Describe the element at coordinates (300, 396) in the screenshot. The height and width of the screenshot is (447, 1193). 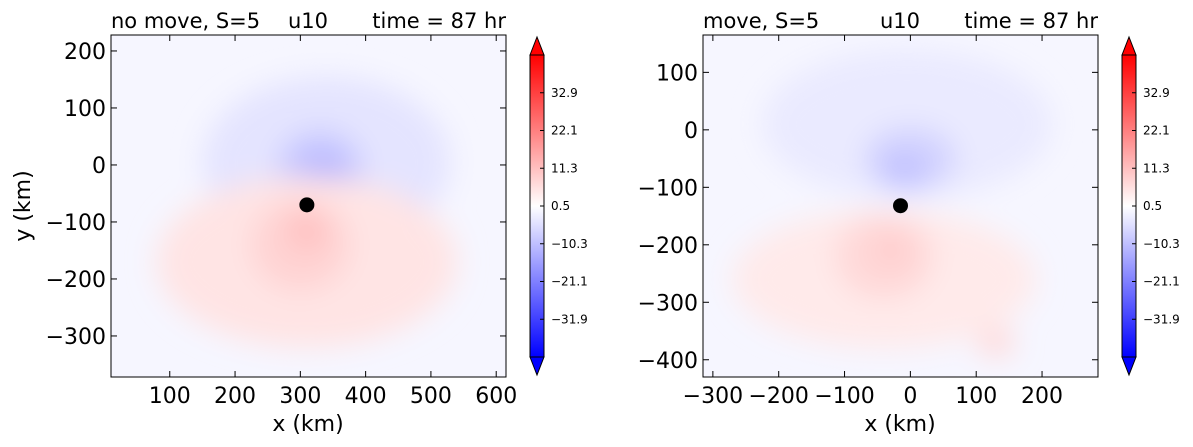
I see `x-tick-label: 300` at that location.